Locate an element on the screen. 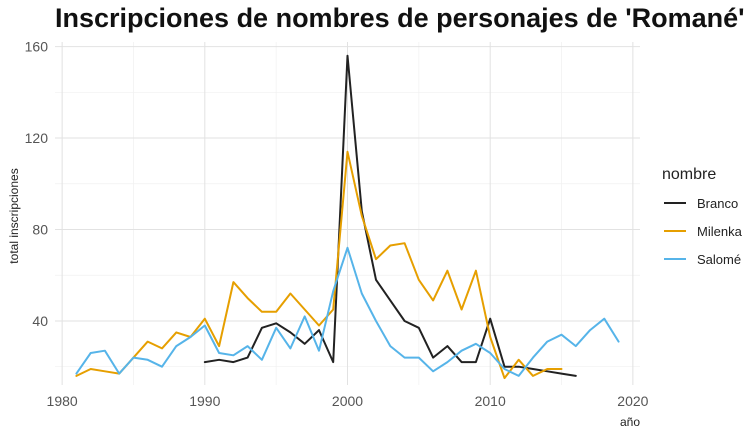 The width and height of the screenshot is (747, 435). y-axis-ticks: 40 80 120 160 is located at coordinates (37, 184).